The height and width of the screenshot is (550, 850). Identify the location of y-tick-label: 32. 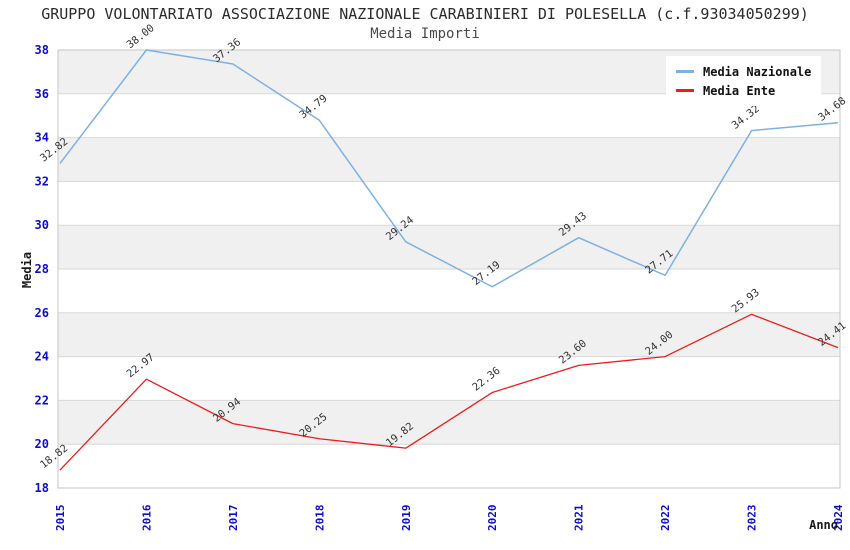
(42, 181).